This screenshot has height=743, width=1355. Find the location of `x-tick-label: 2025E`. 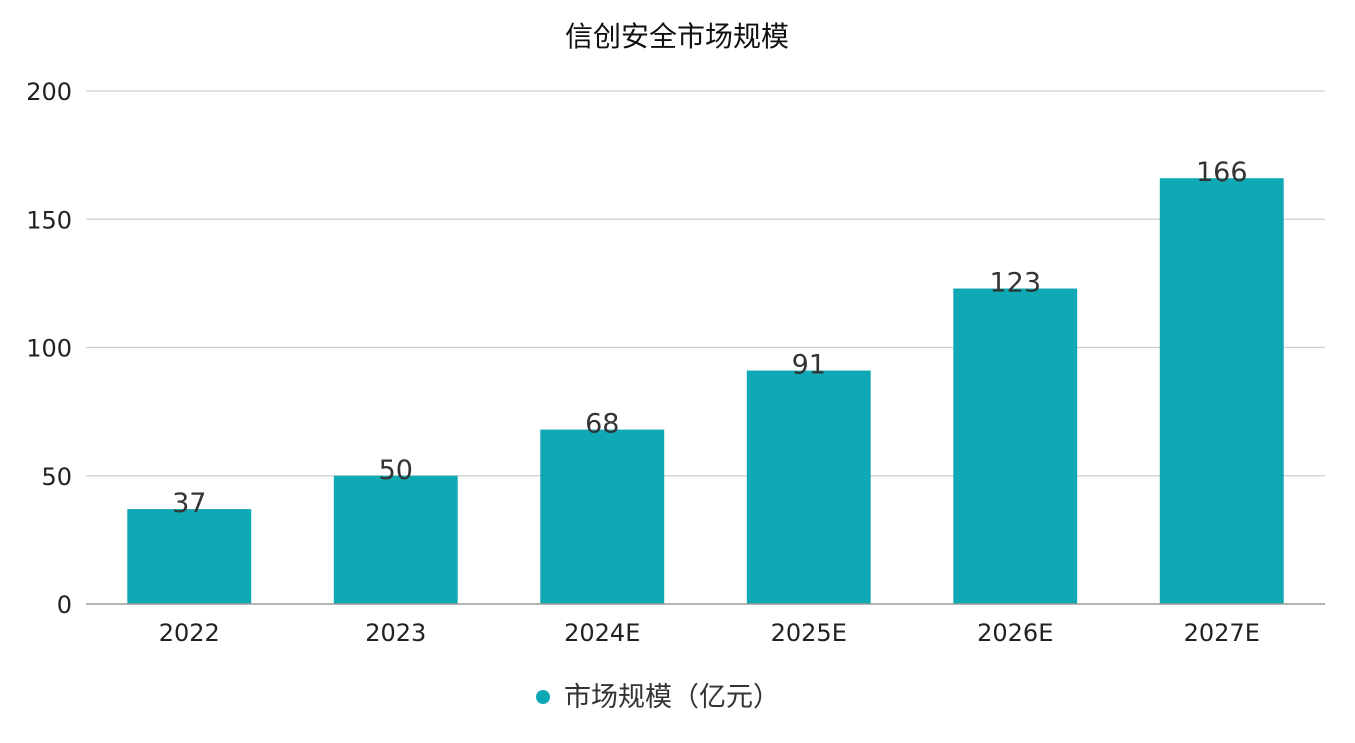

x-tick-label: 2025E is located at coordinates (809, 633).